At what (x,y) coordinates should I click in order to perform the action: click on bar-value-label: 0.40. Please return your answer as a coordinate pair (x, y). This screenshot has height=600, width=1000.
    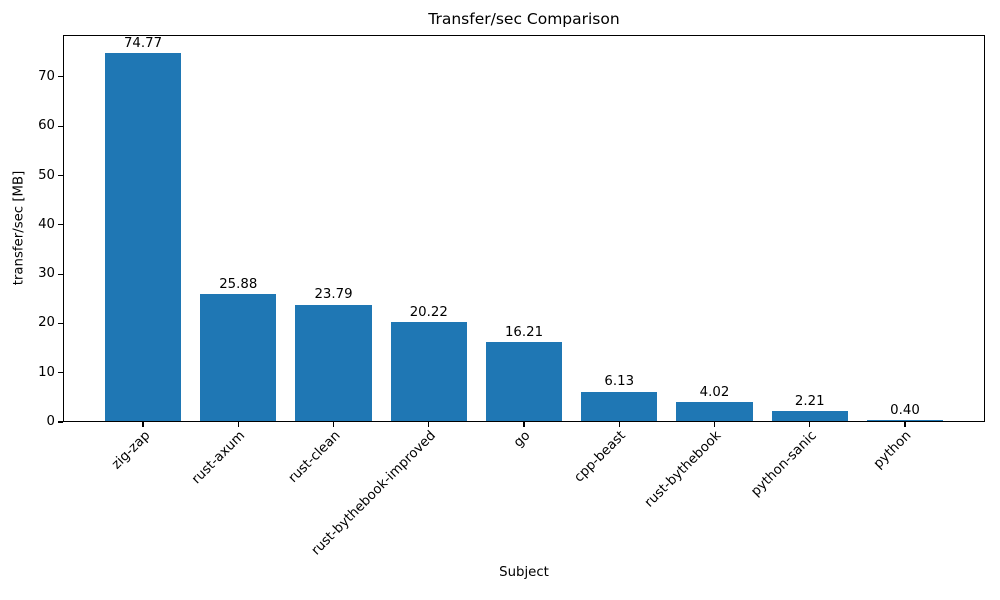
    Looking at the image, I should click on (905, 410).